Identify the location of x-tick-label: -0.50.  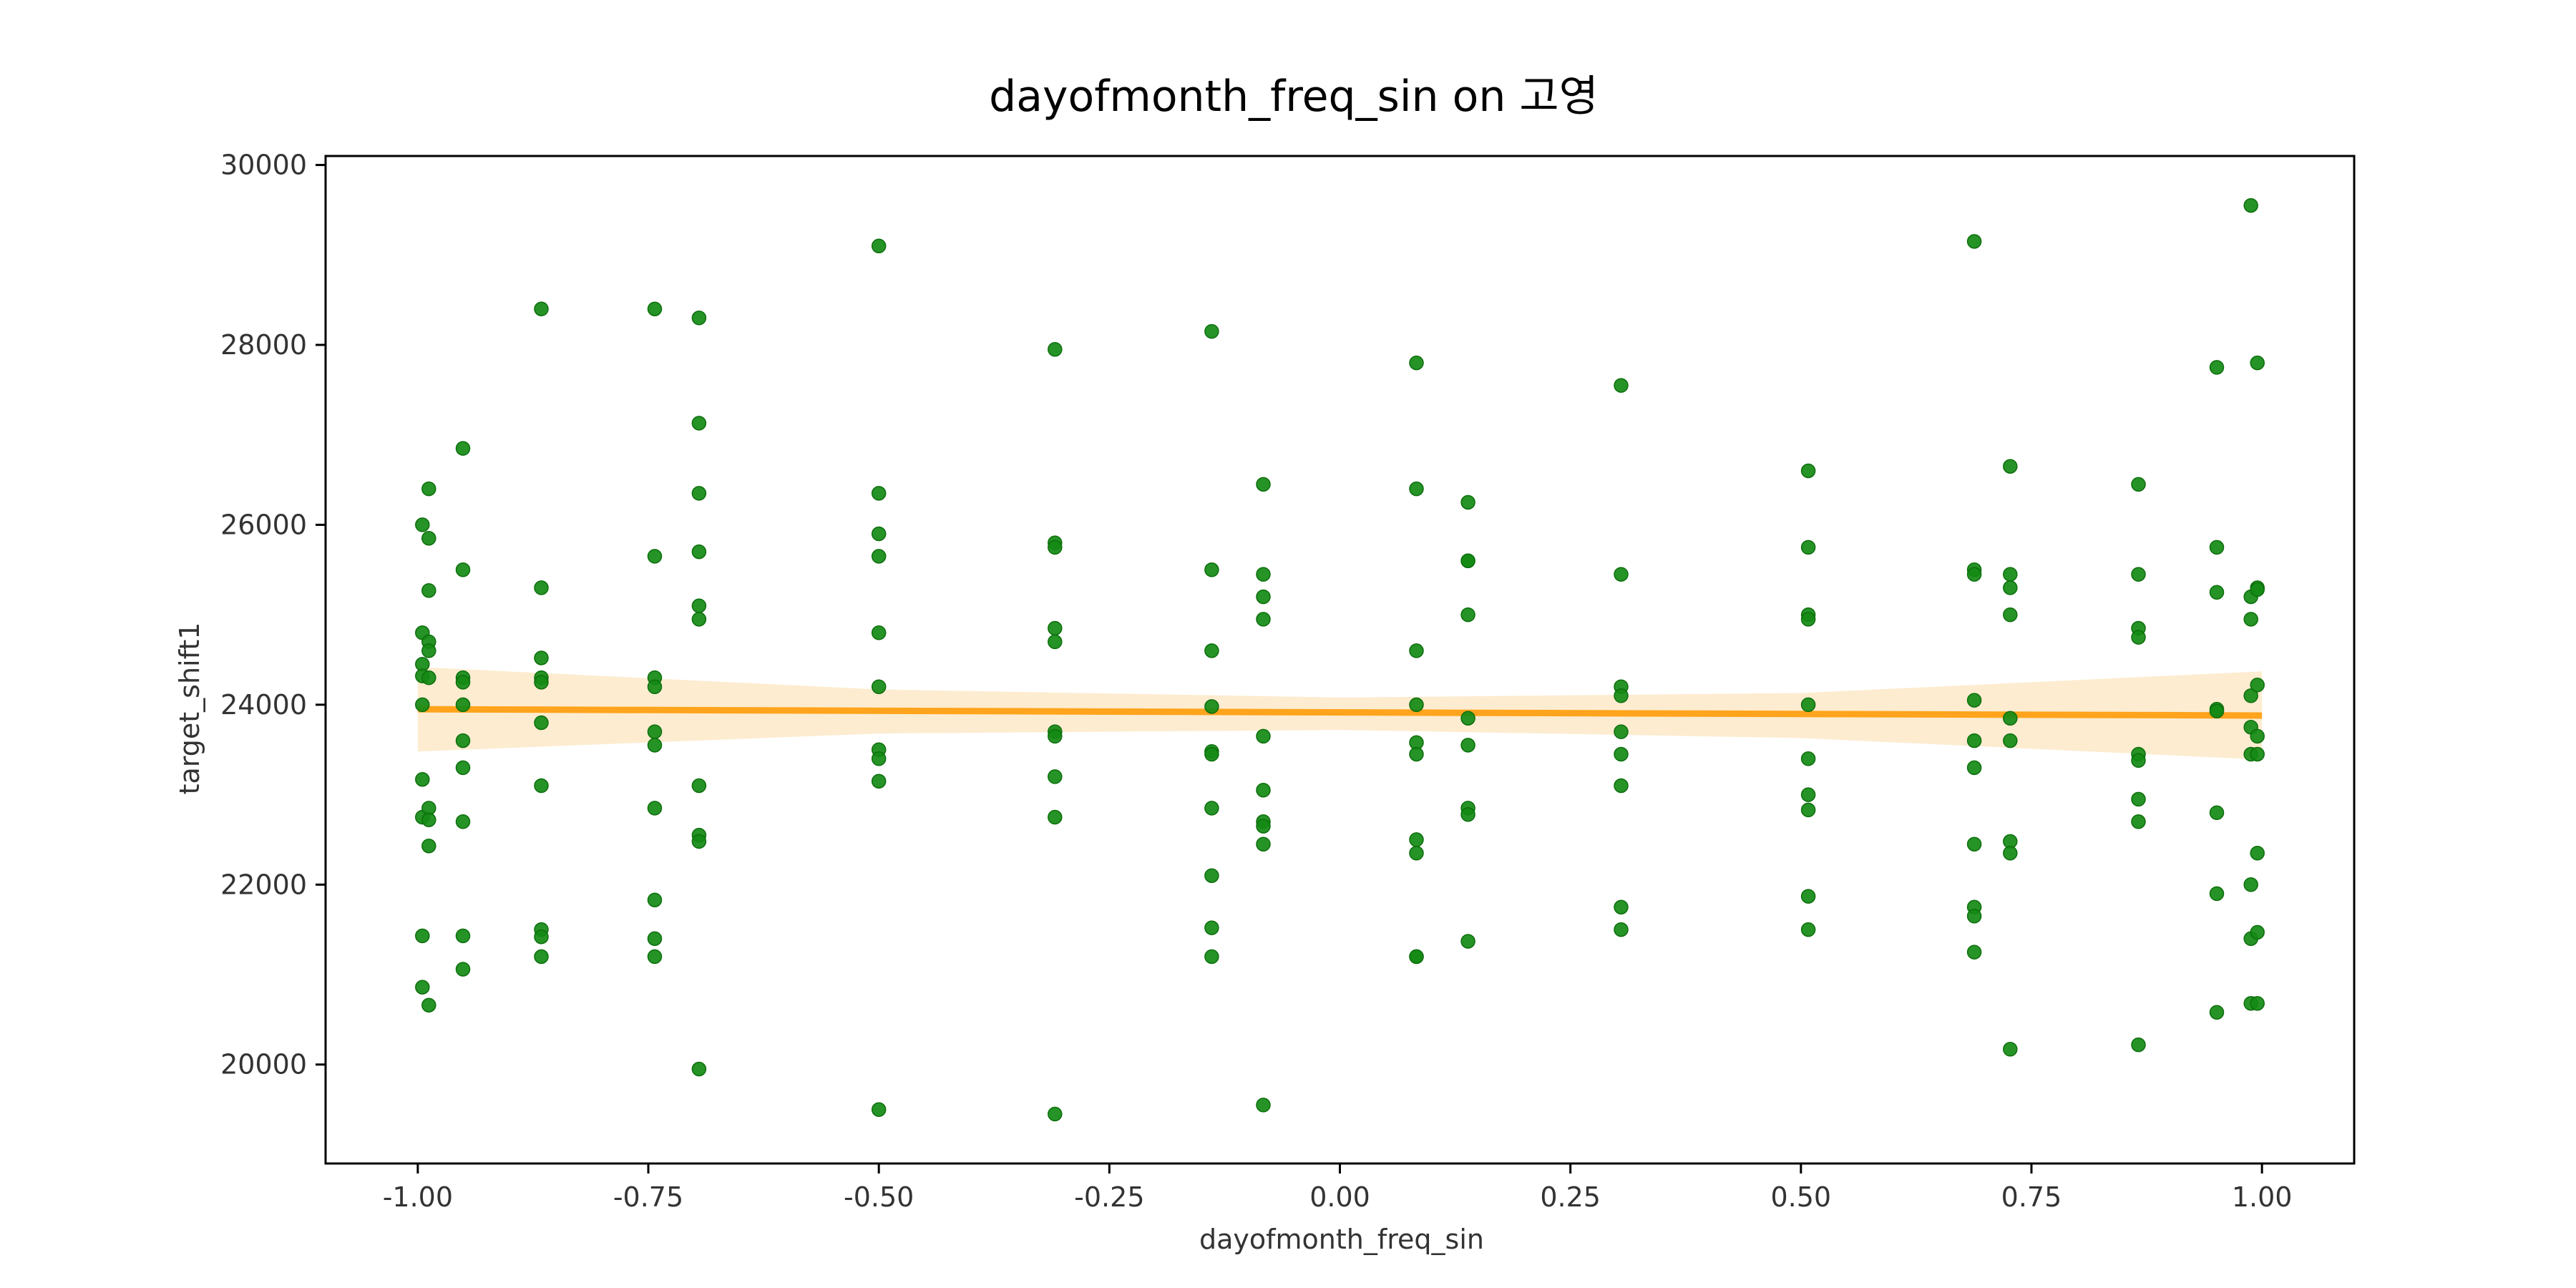
(879, 1197).